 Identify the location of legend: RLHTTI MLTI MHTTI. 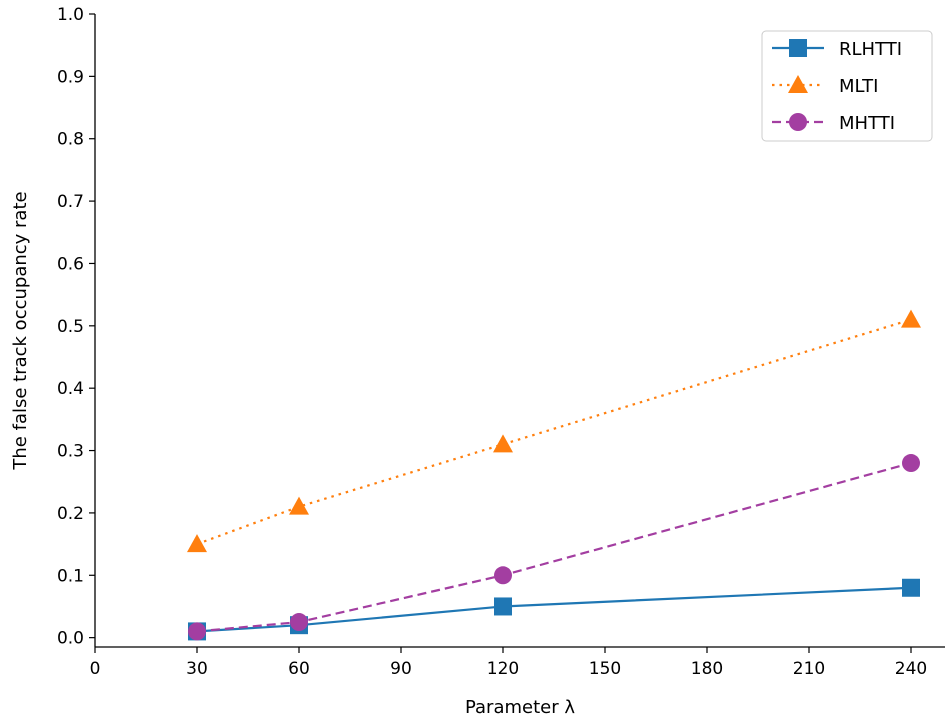
(847, 86).